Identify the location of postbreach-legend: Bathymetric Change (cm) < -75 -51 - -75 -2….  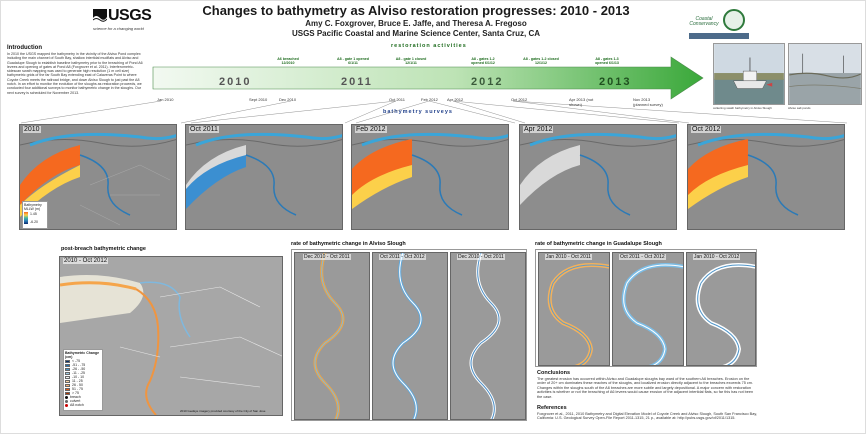
(83, 380).